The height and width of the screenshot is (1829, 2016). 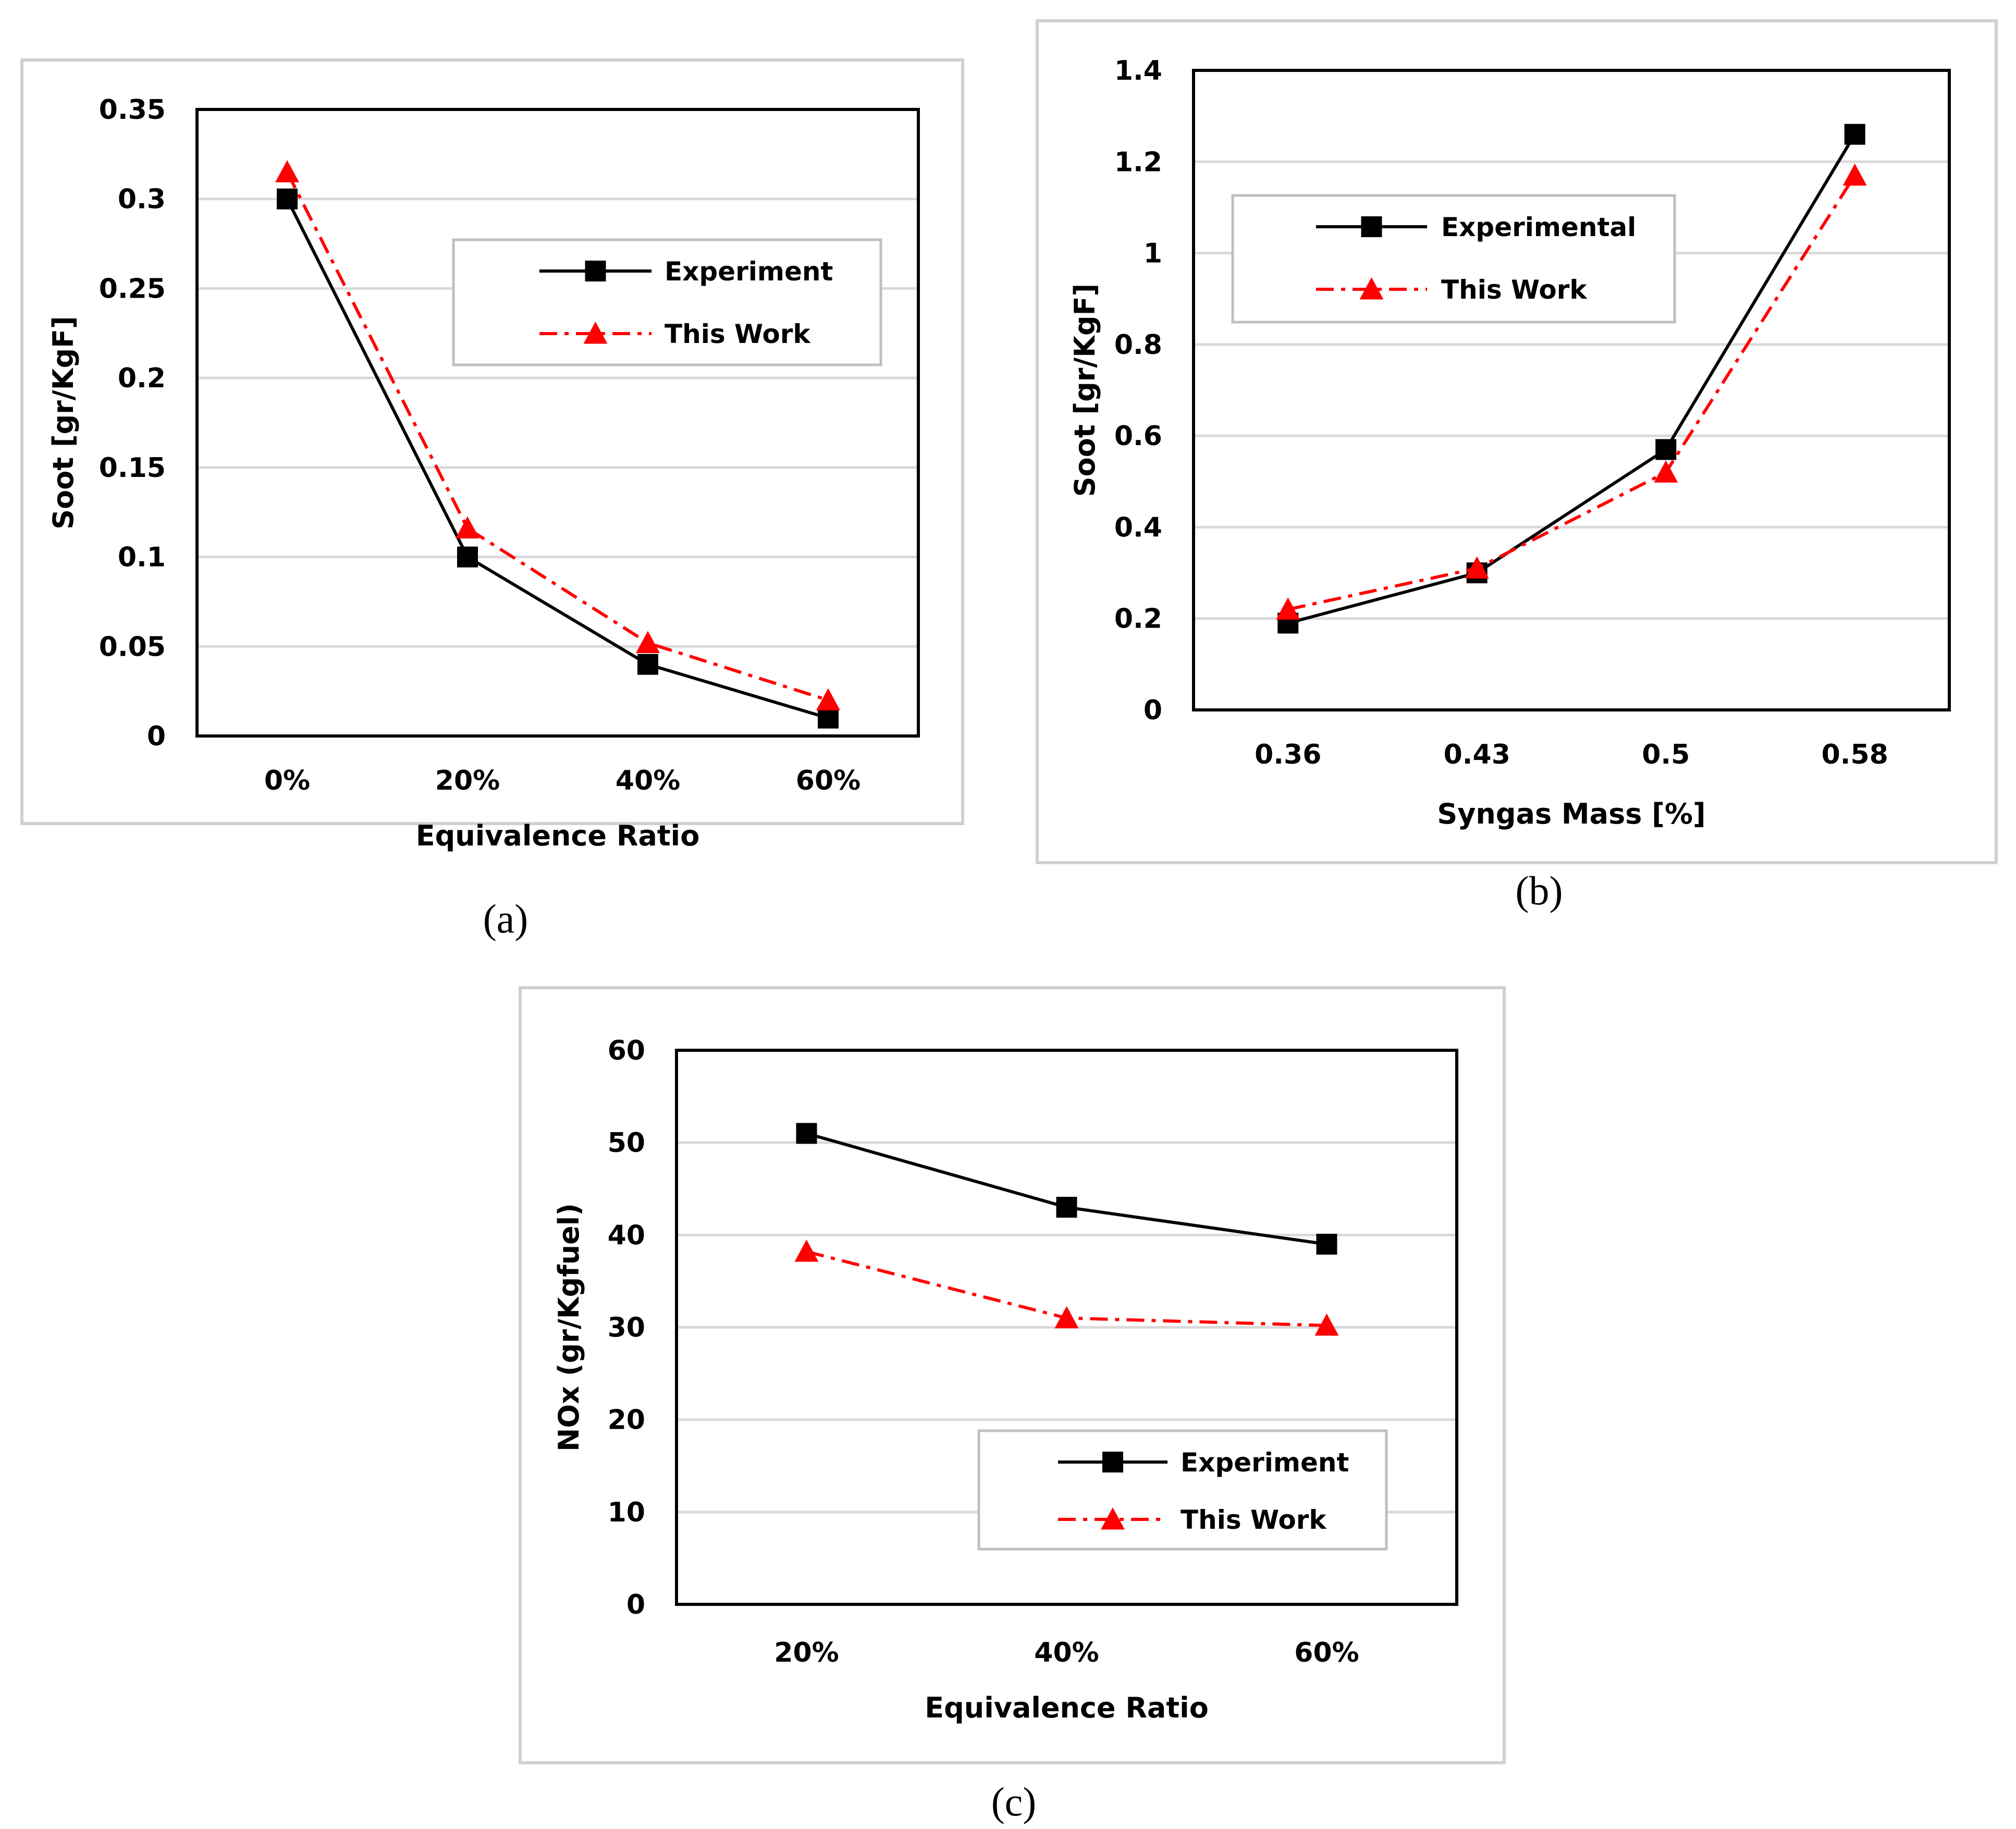 I want to click on legend: Experimental This Work, so click(x=1453, y=259).